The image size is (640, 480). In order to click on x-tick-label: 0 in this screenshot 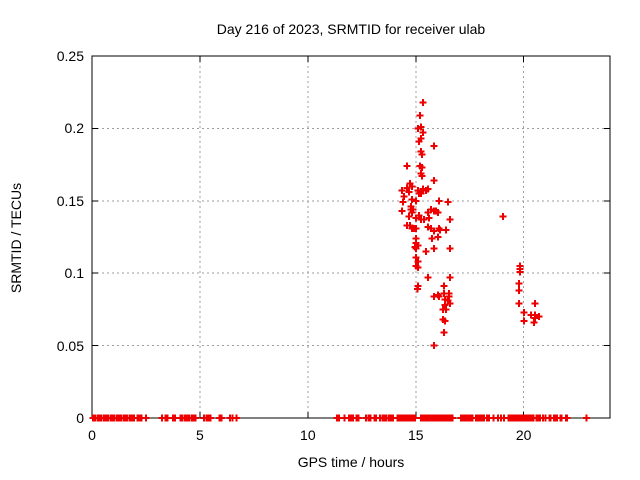, I will do `click(92, 435)`.